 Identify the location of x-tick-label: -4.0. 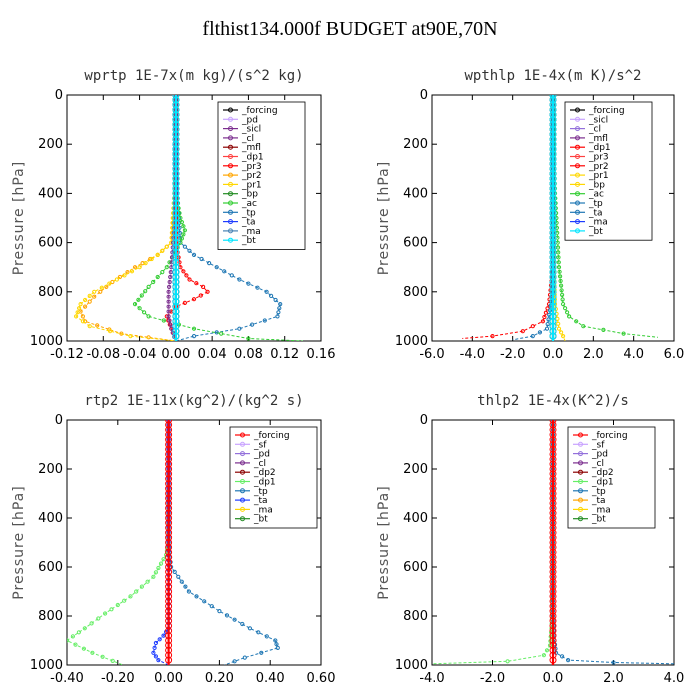
(431, 678).